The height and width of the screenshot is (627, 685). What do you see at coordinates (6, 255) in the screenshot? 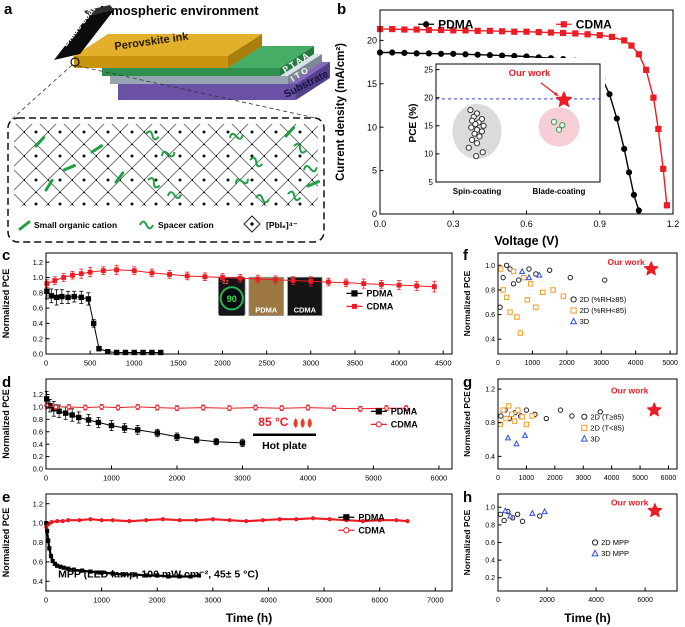
I see `panel-label-c: c` at bounding box center [6, 255].